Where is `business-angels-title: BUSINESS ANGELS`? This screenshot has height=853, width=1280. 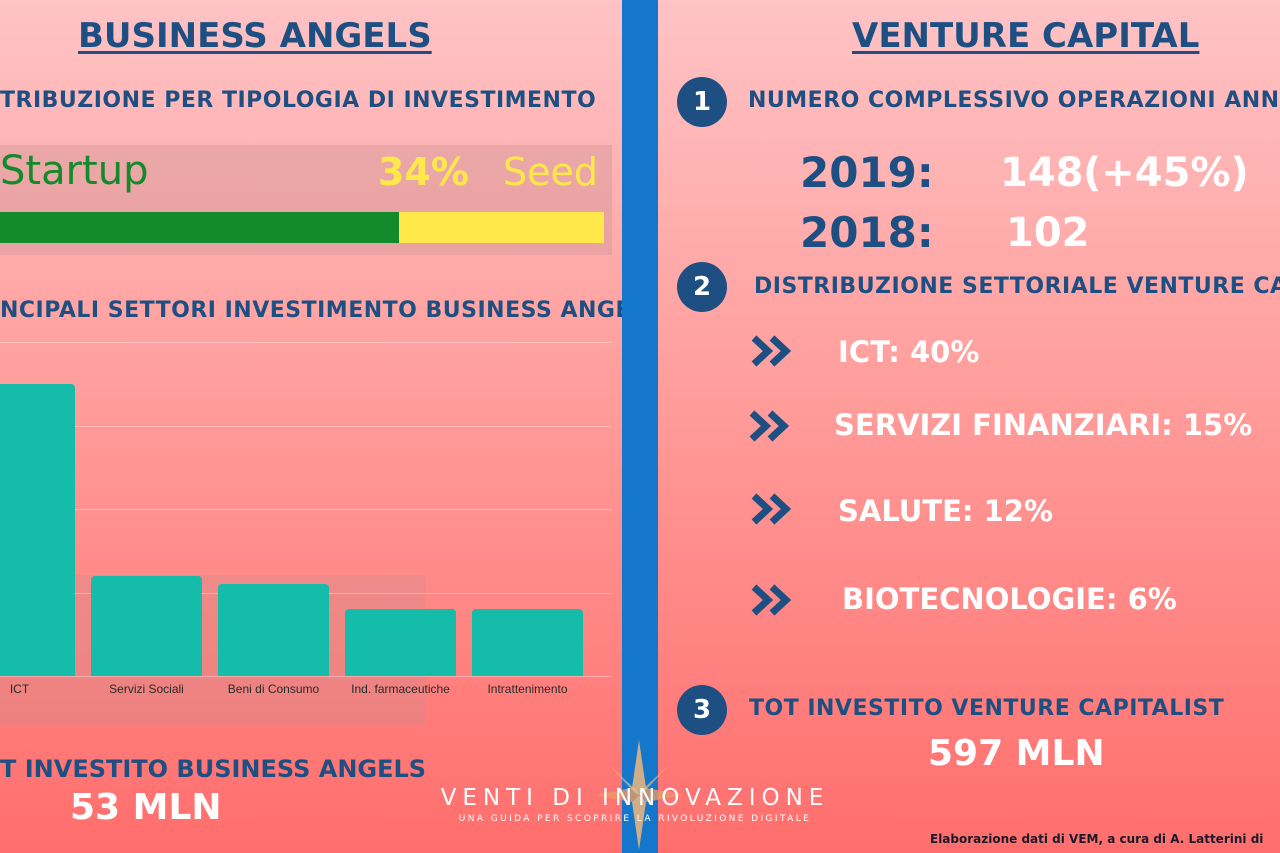 business-angels-title: BUSINESS ANGELS is located at coordinates (255, 36).